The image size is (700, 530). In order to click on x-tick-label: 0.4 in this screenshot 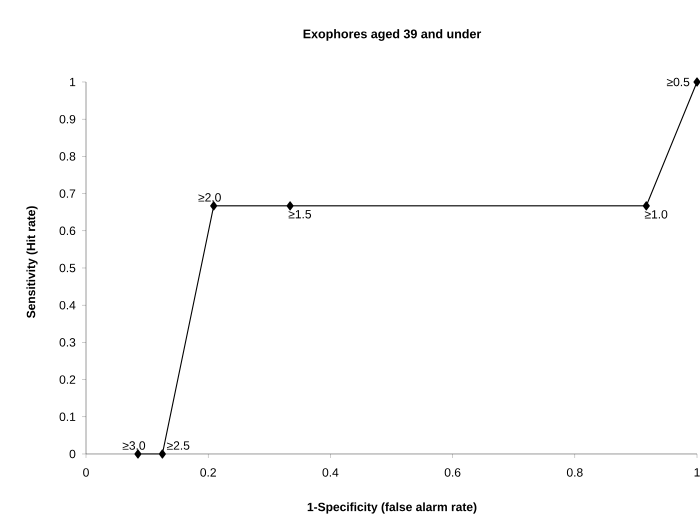, I will do `click(330, 472)`.